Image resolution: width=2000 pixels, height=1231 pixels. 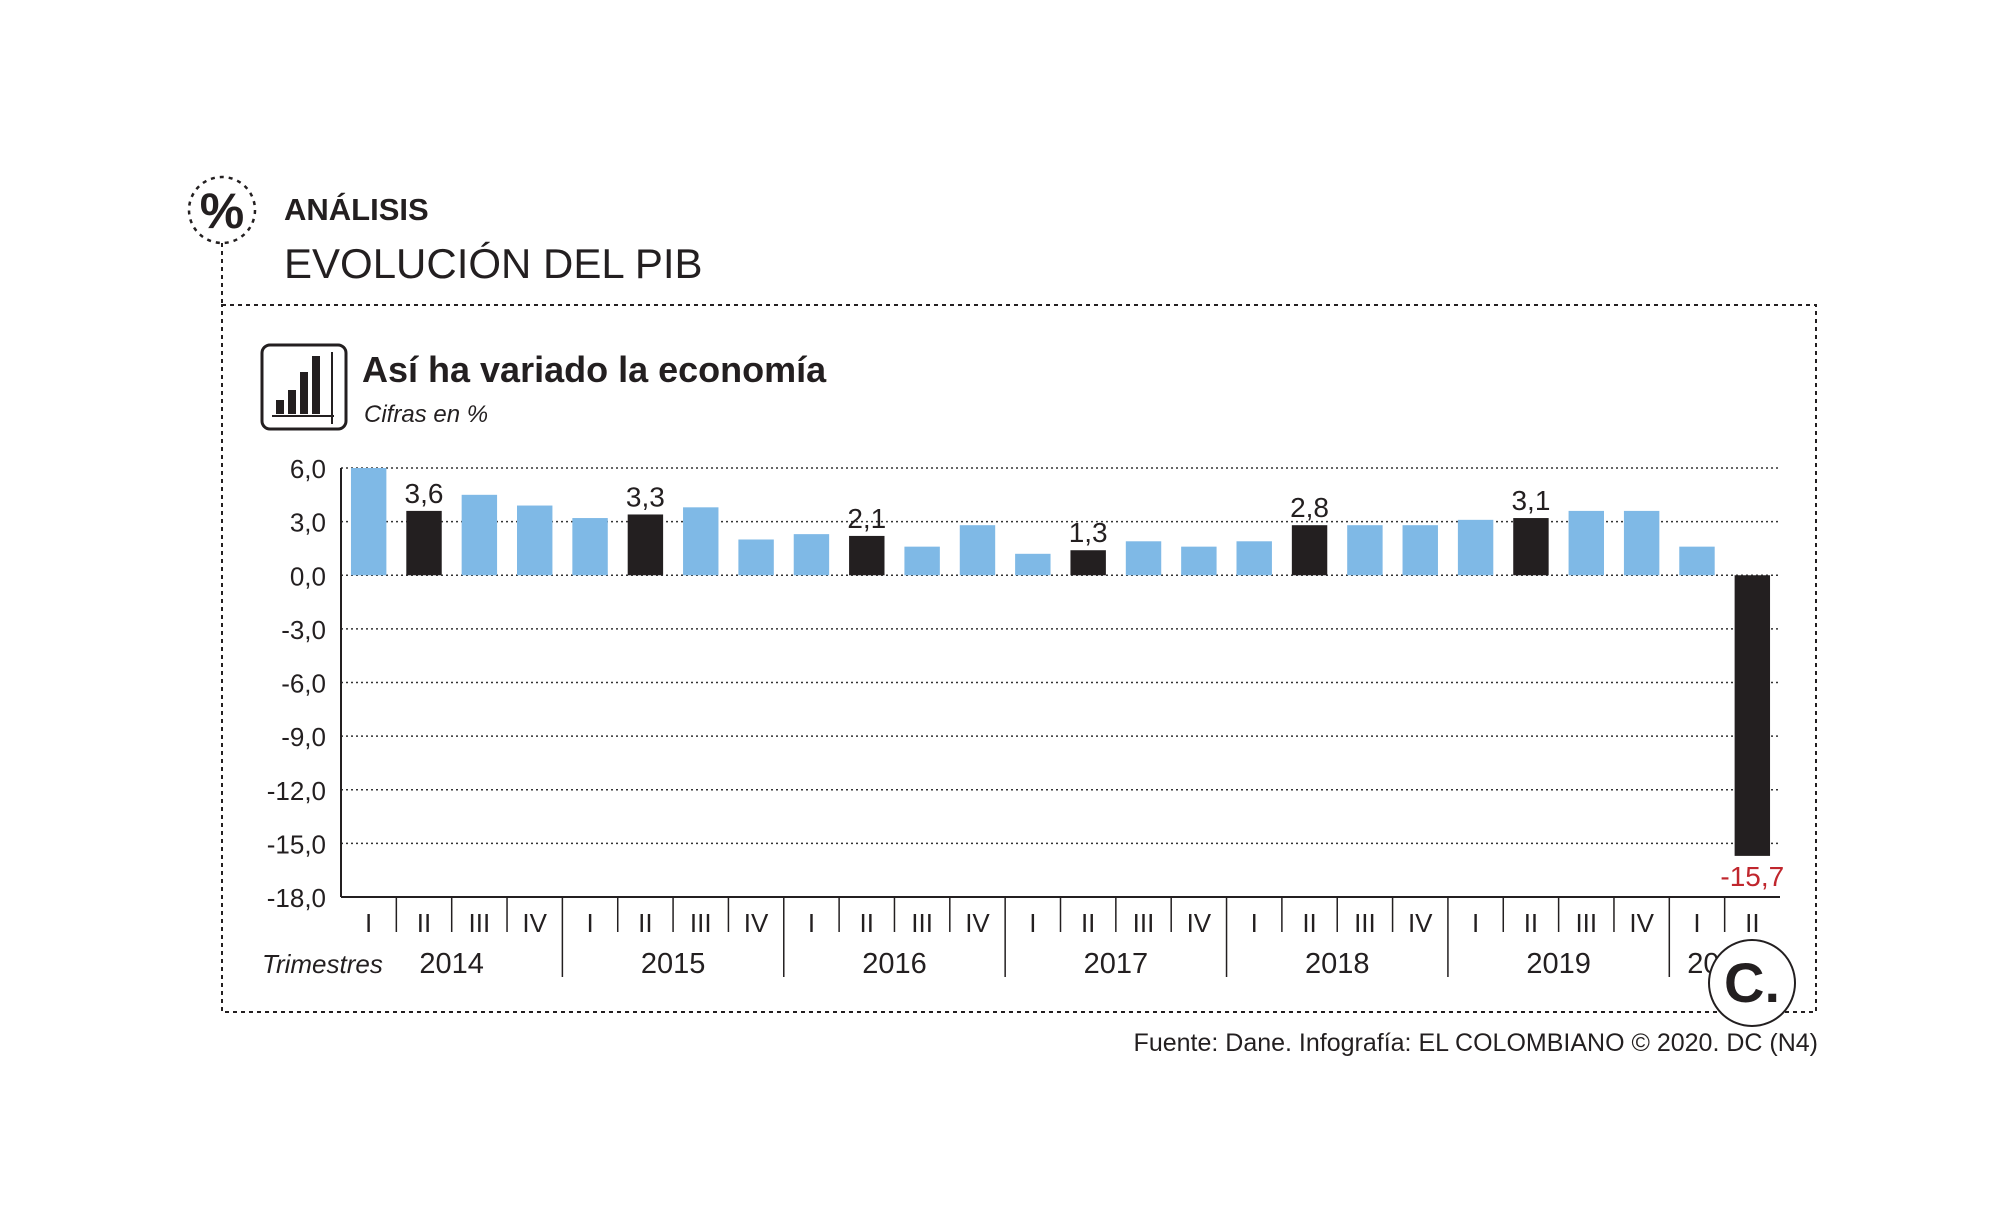 What do you see at coordinates (303, 630) in the screenshot?
I see `y-tick-label: -3,0` at bounding box center [303, 630].